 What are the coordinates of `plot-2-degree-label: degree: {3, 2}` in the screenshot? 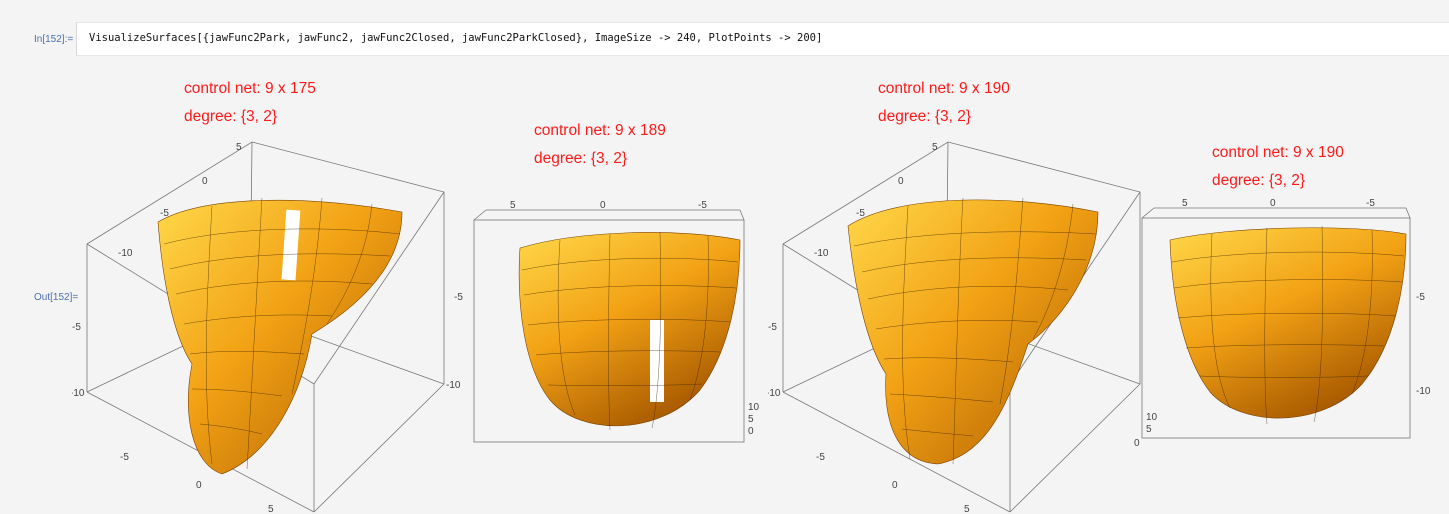 It's located at (581, 158).